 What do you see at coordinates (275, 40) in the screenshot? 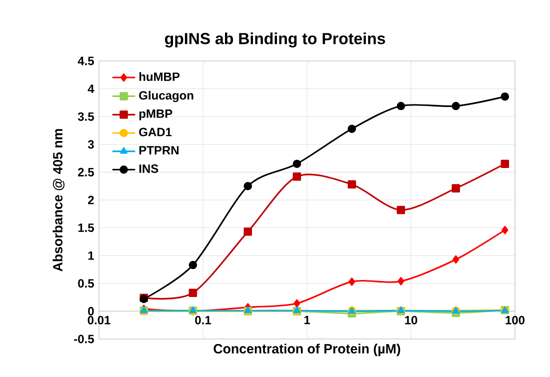
I see `chart-title: gpINS ab Binding to Proteins` at bounding box center [275, 40].